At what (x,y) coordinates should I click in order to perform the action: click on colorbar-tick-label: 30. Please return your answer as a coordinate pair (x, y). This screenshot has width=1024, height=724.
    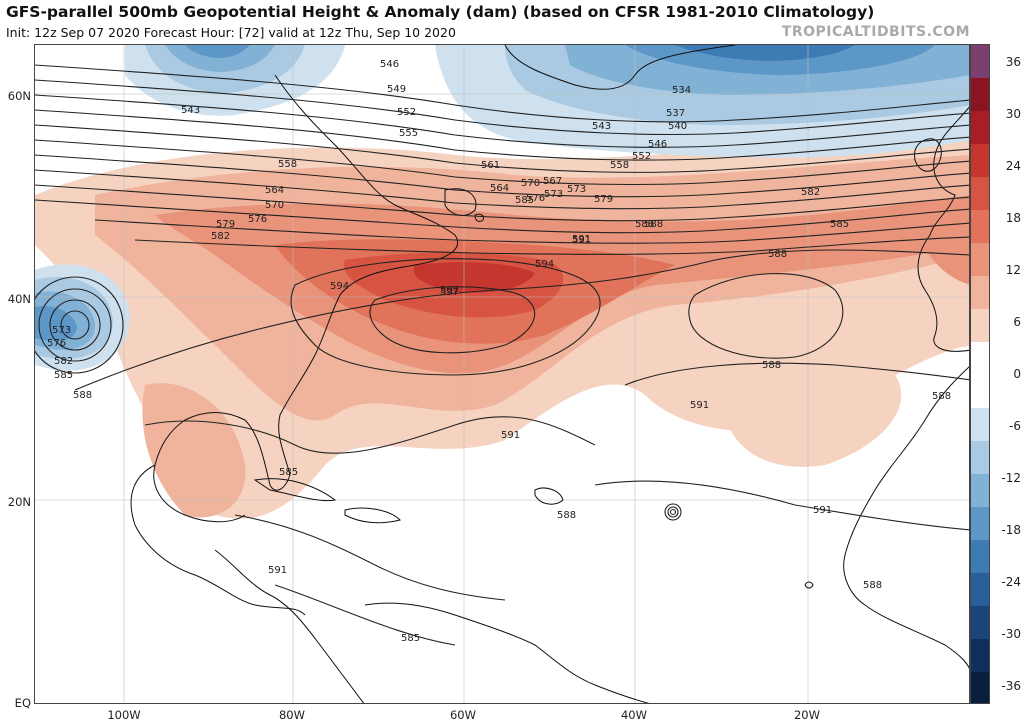
    Looking at the image, I should click on (1013, 114).